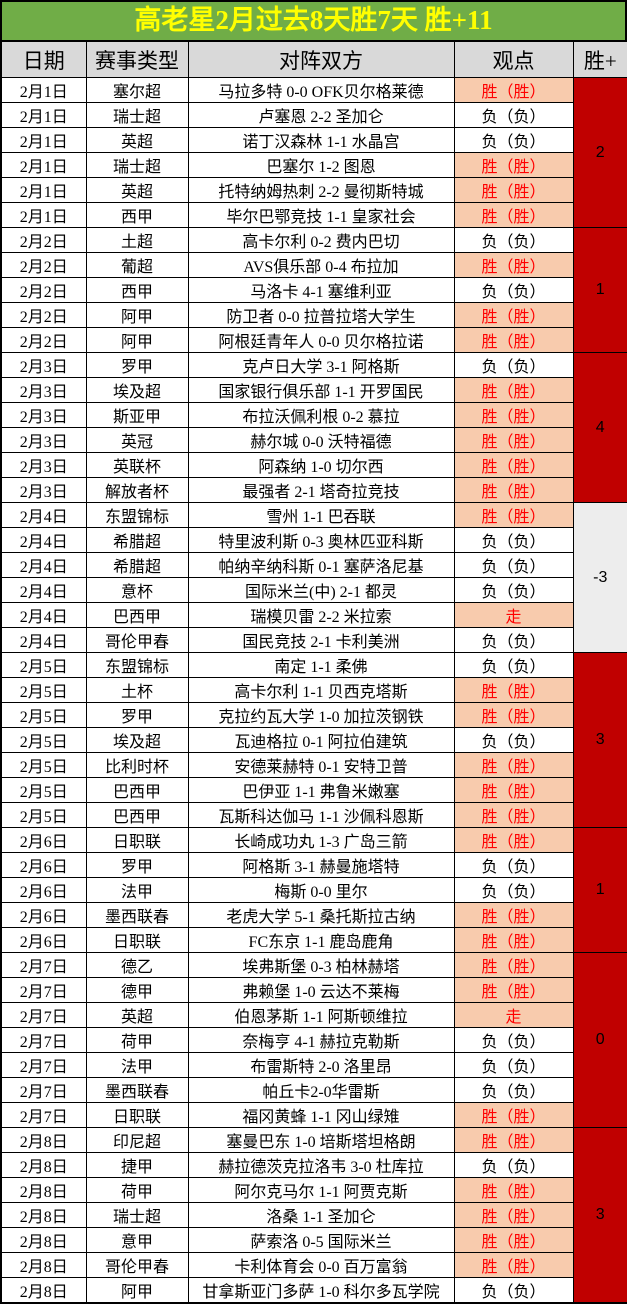 This screenshot has width=627, height=1304. Describe the element at coordinates (313, 290) in the screenshot. I see `table-row: 2月2日 西甲 马洛卡 4-1 塞维利亚 负（负）` at that location.